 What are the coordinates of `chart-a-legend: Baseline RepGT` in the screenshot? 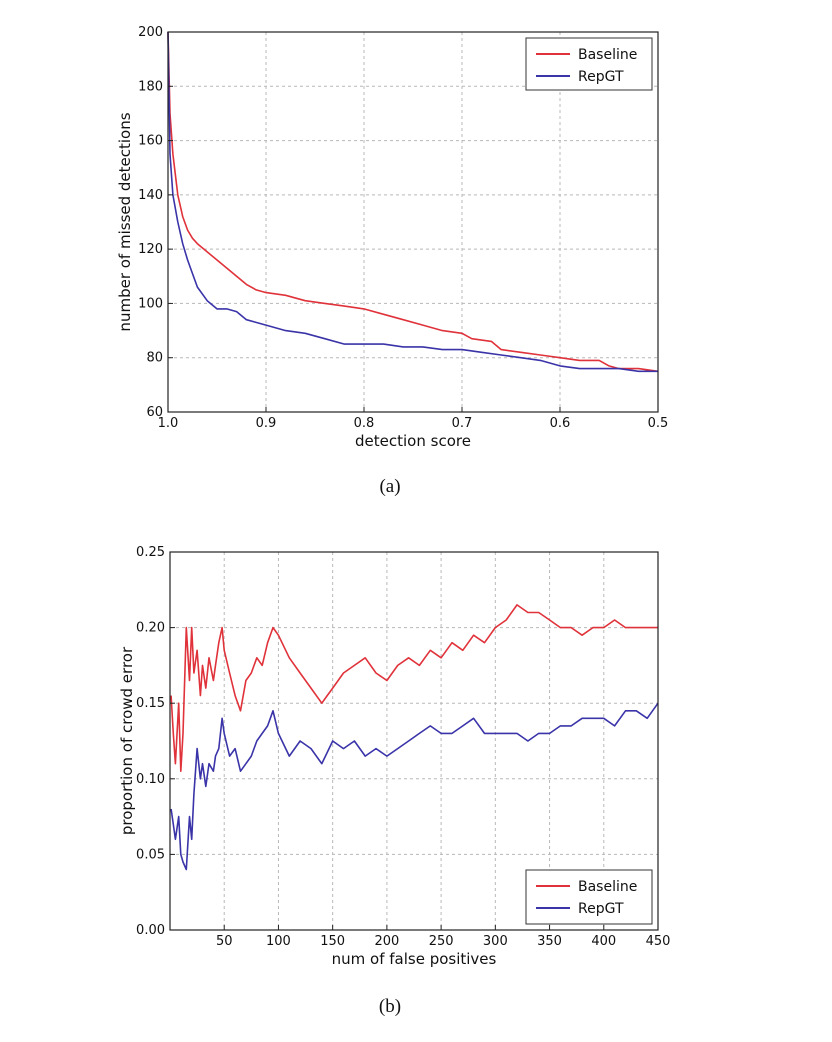 It's located at (589, 64).